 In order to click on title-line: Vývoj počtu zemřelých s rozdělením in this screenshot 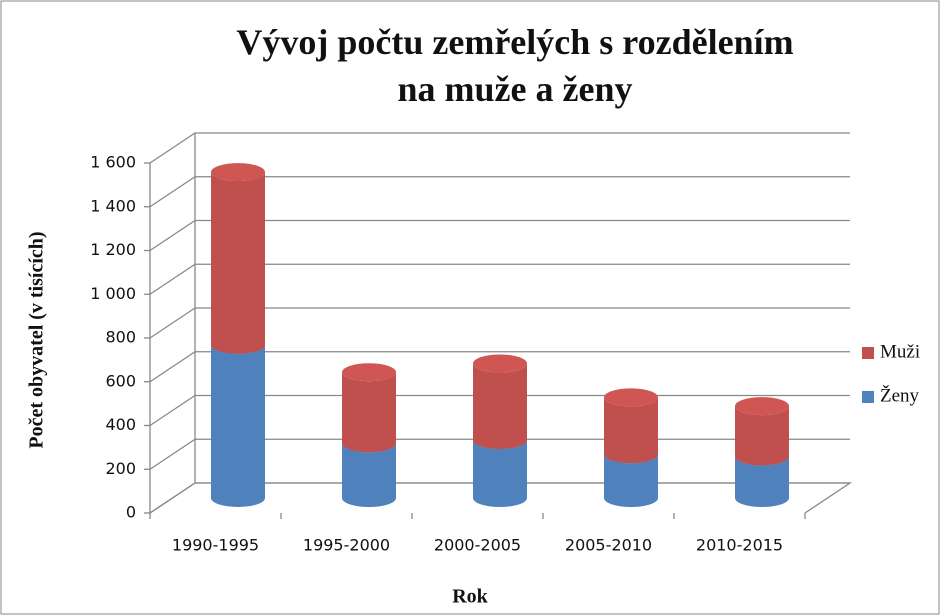, I will do `click(514, 42)`.